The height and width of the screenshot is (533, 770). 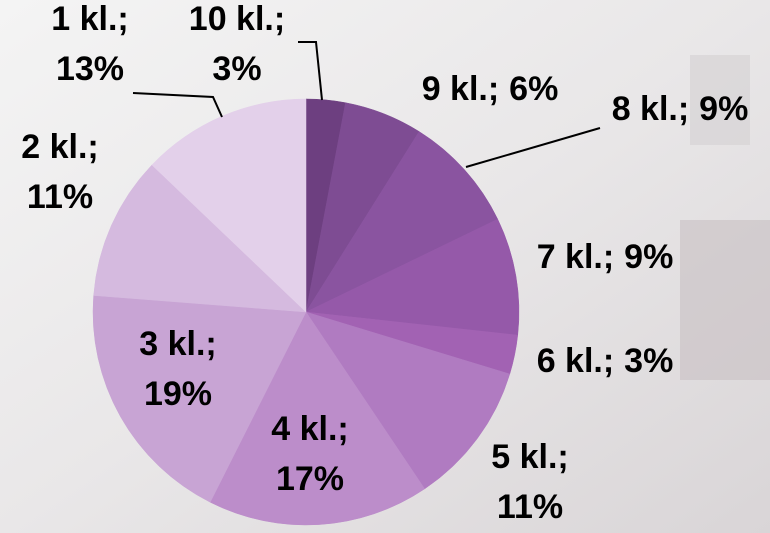 What do you see at coordinates (529, 457) in the screenshot?
I see `slice-category: 5 kl.;` at bounding box center [529, 457].